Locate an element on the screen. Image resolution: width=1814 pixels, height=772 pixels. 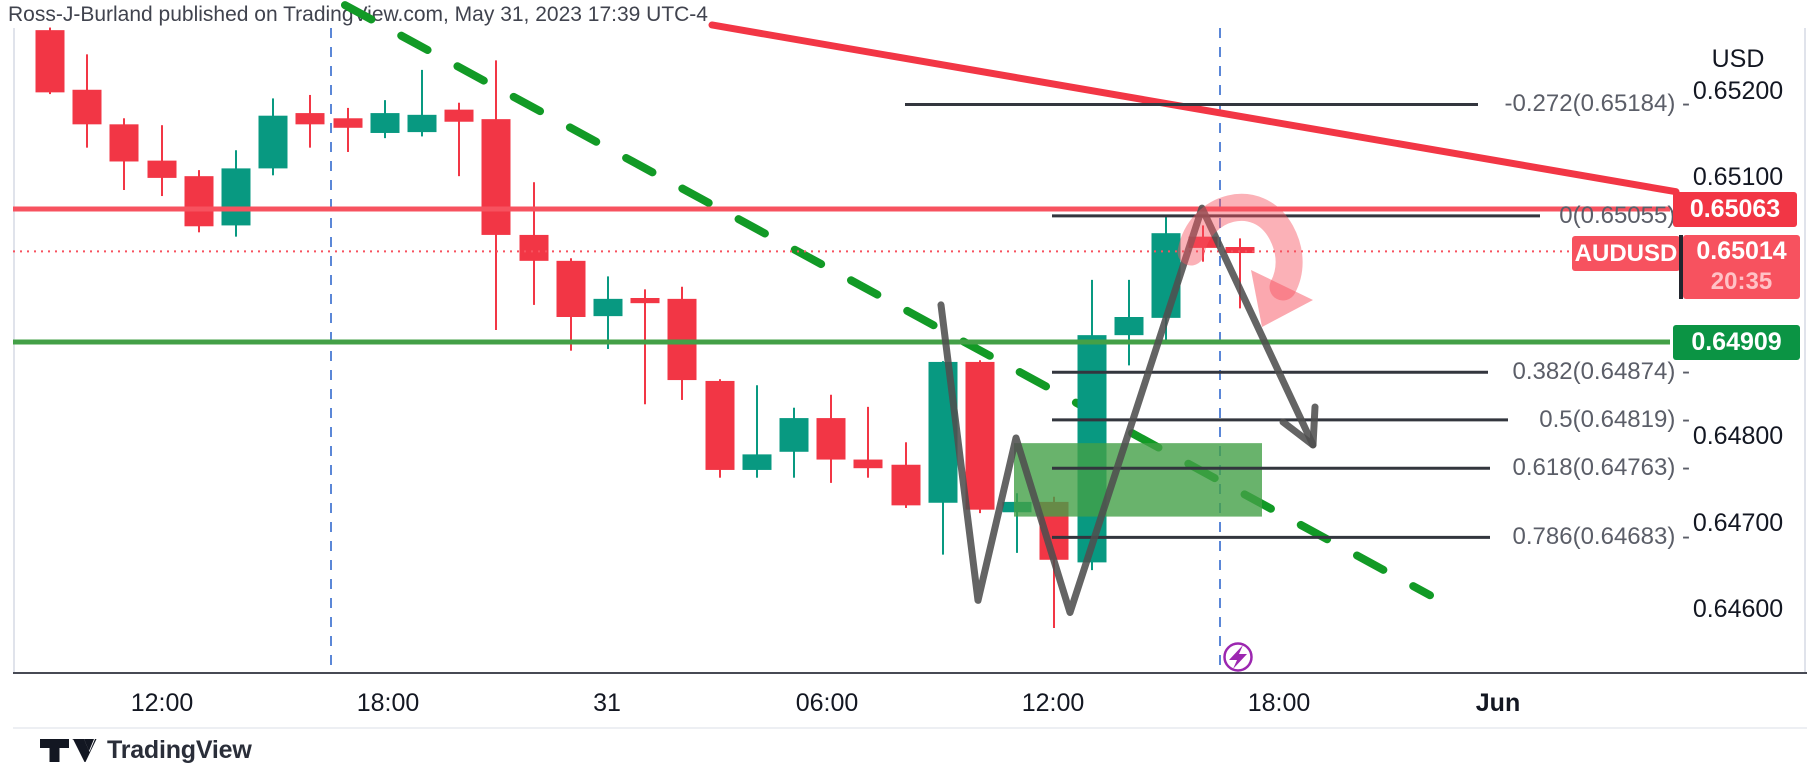
price-tick-label: 0.65200 is located at coordinates (1738, 90).